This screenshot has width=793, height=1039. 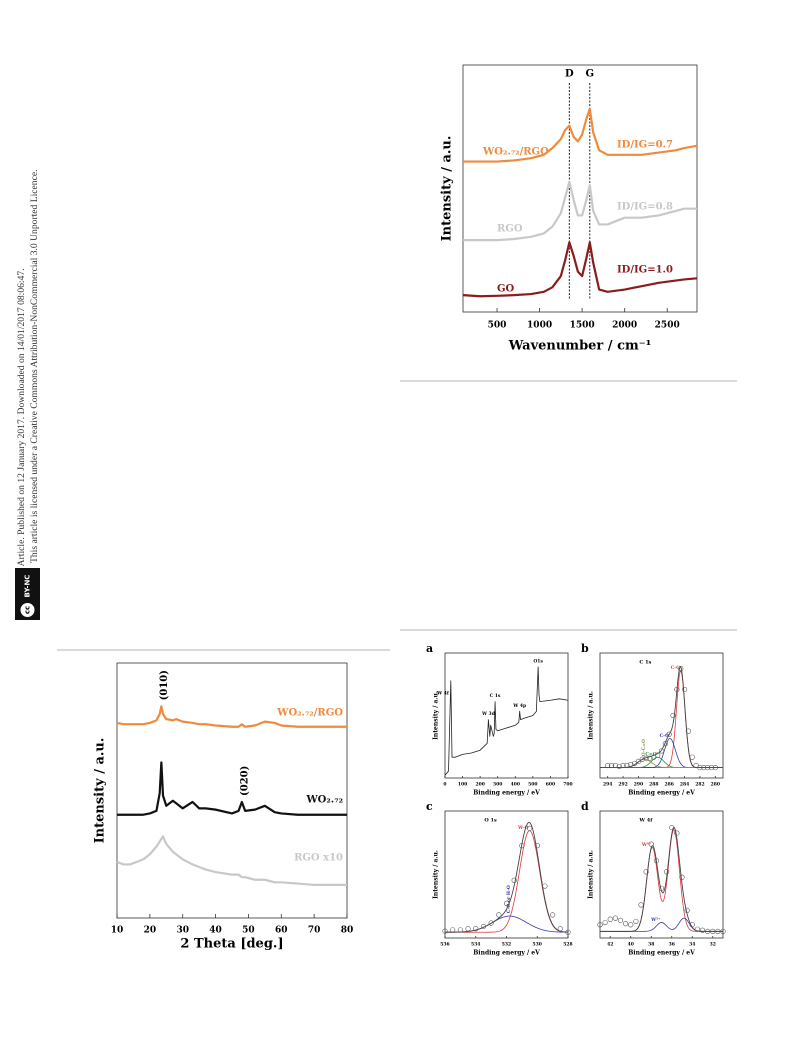 I want to click on series-label: WO₂.₇₂/RGO, so click(x=309, y=713).